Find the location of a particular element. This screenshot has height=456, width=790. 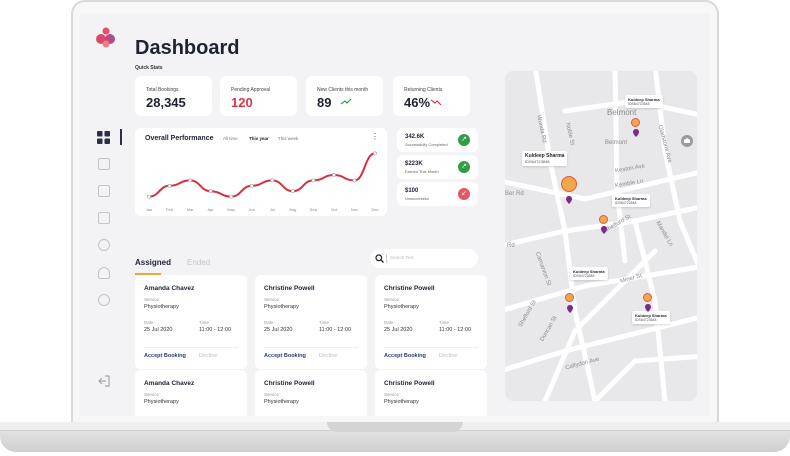

sidebar is located at coordinates (104, 214).